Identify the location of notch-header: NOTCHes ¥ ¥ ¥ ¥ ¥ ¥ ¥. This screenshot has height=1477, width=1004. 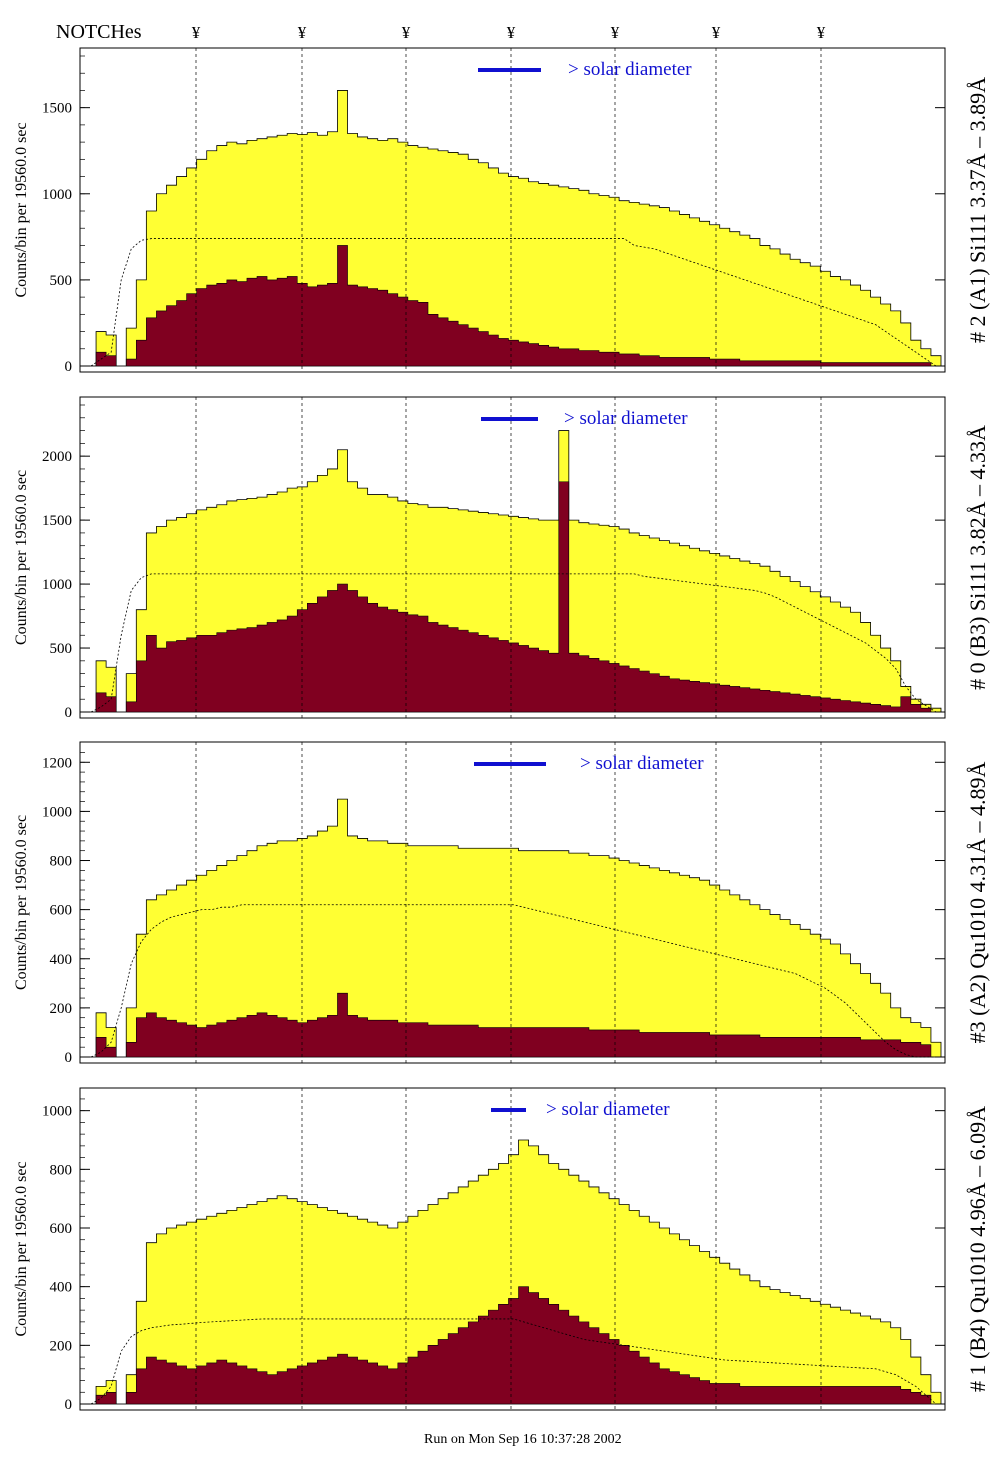
(441, 32).